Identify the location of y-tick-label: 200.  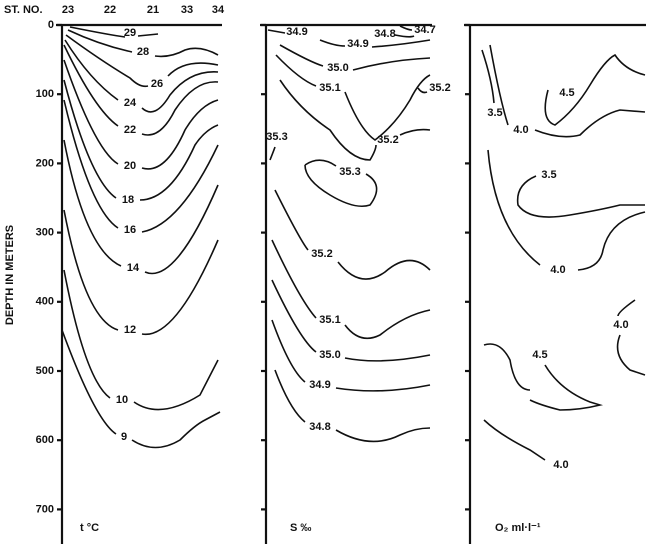
(45, 163).